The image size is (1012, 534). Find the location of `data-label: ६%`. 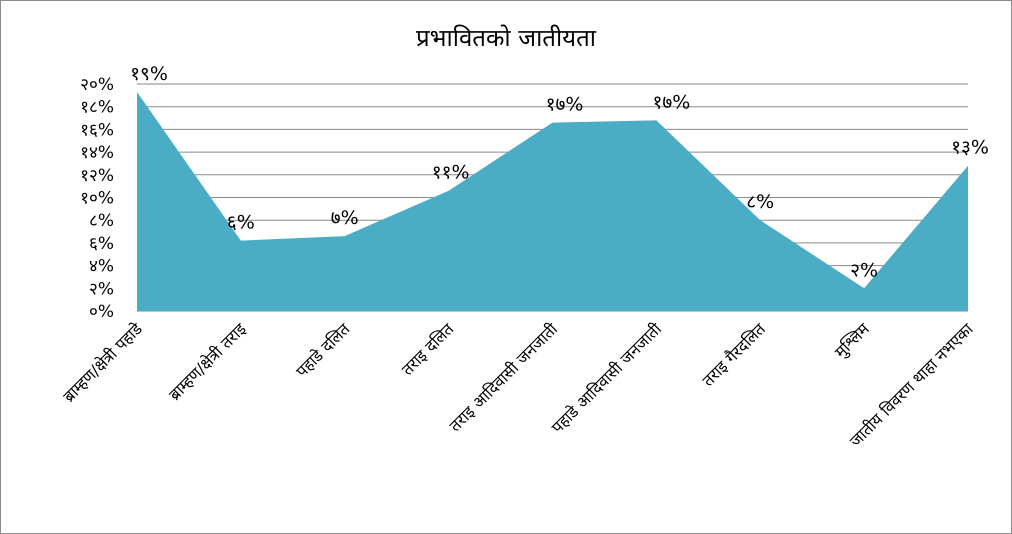

data-label: ६% is located at coordinates (241, 223).